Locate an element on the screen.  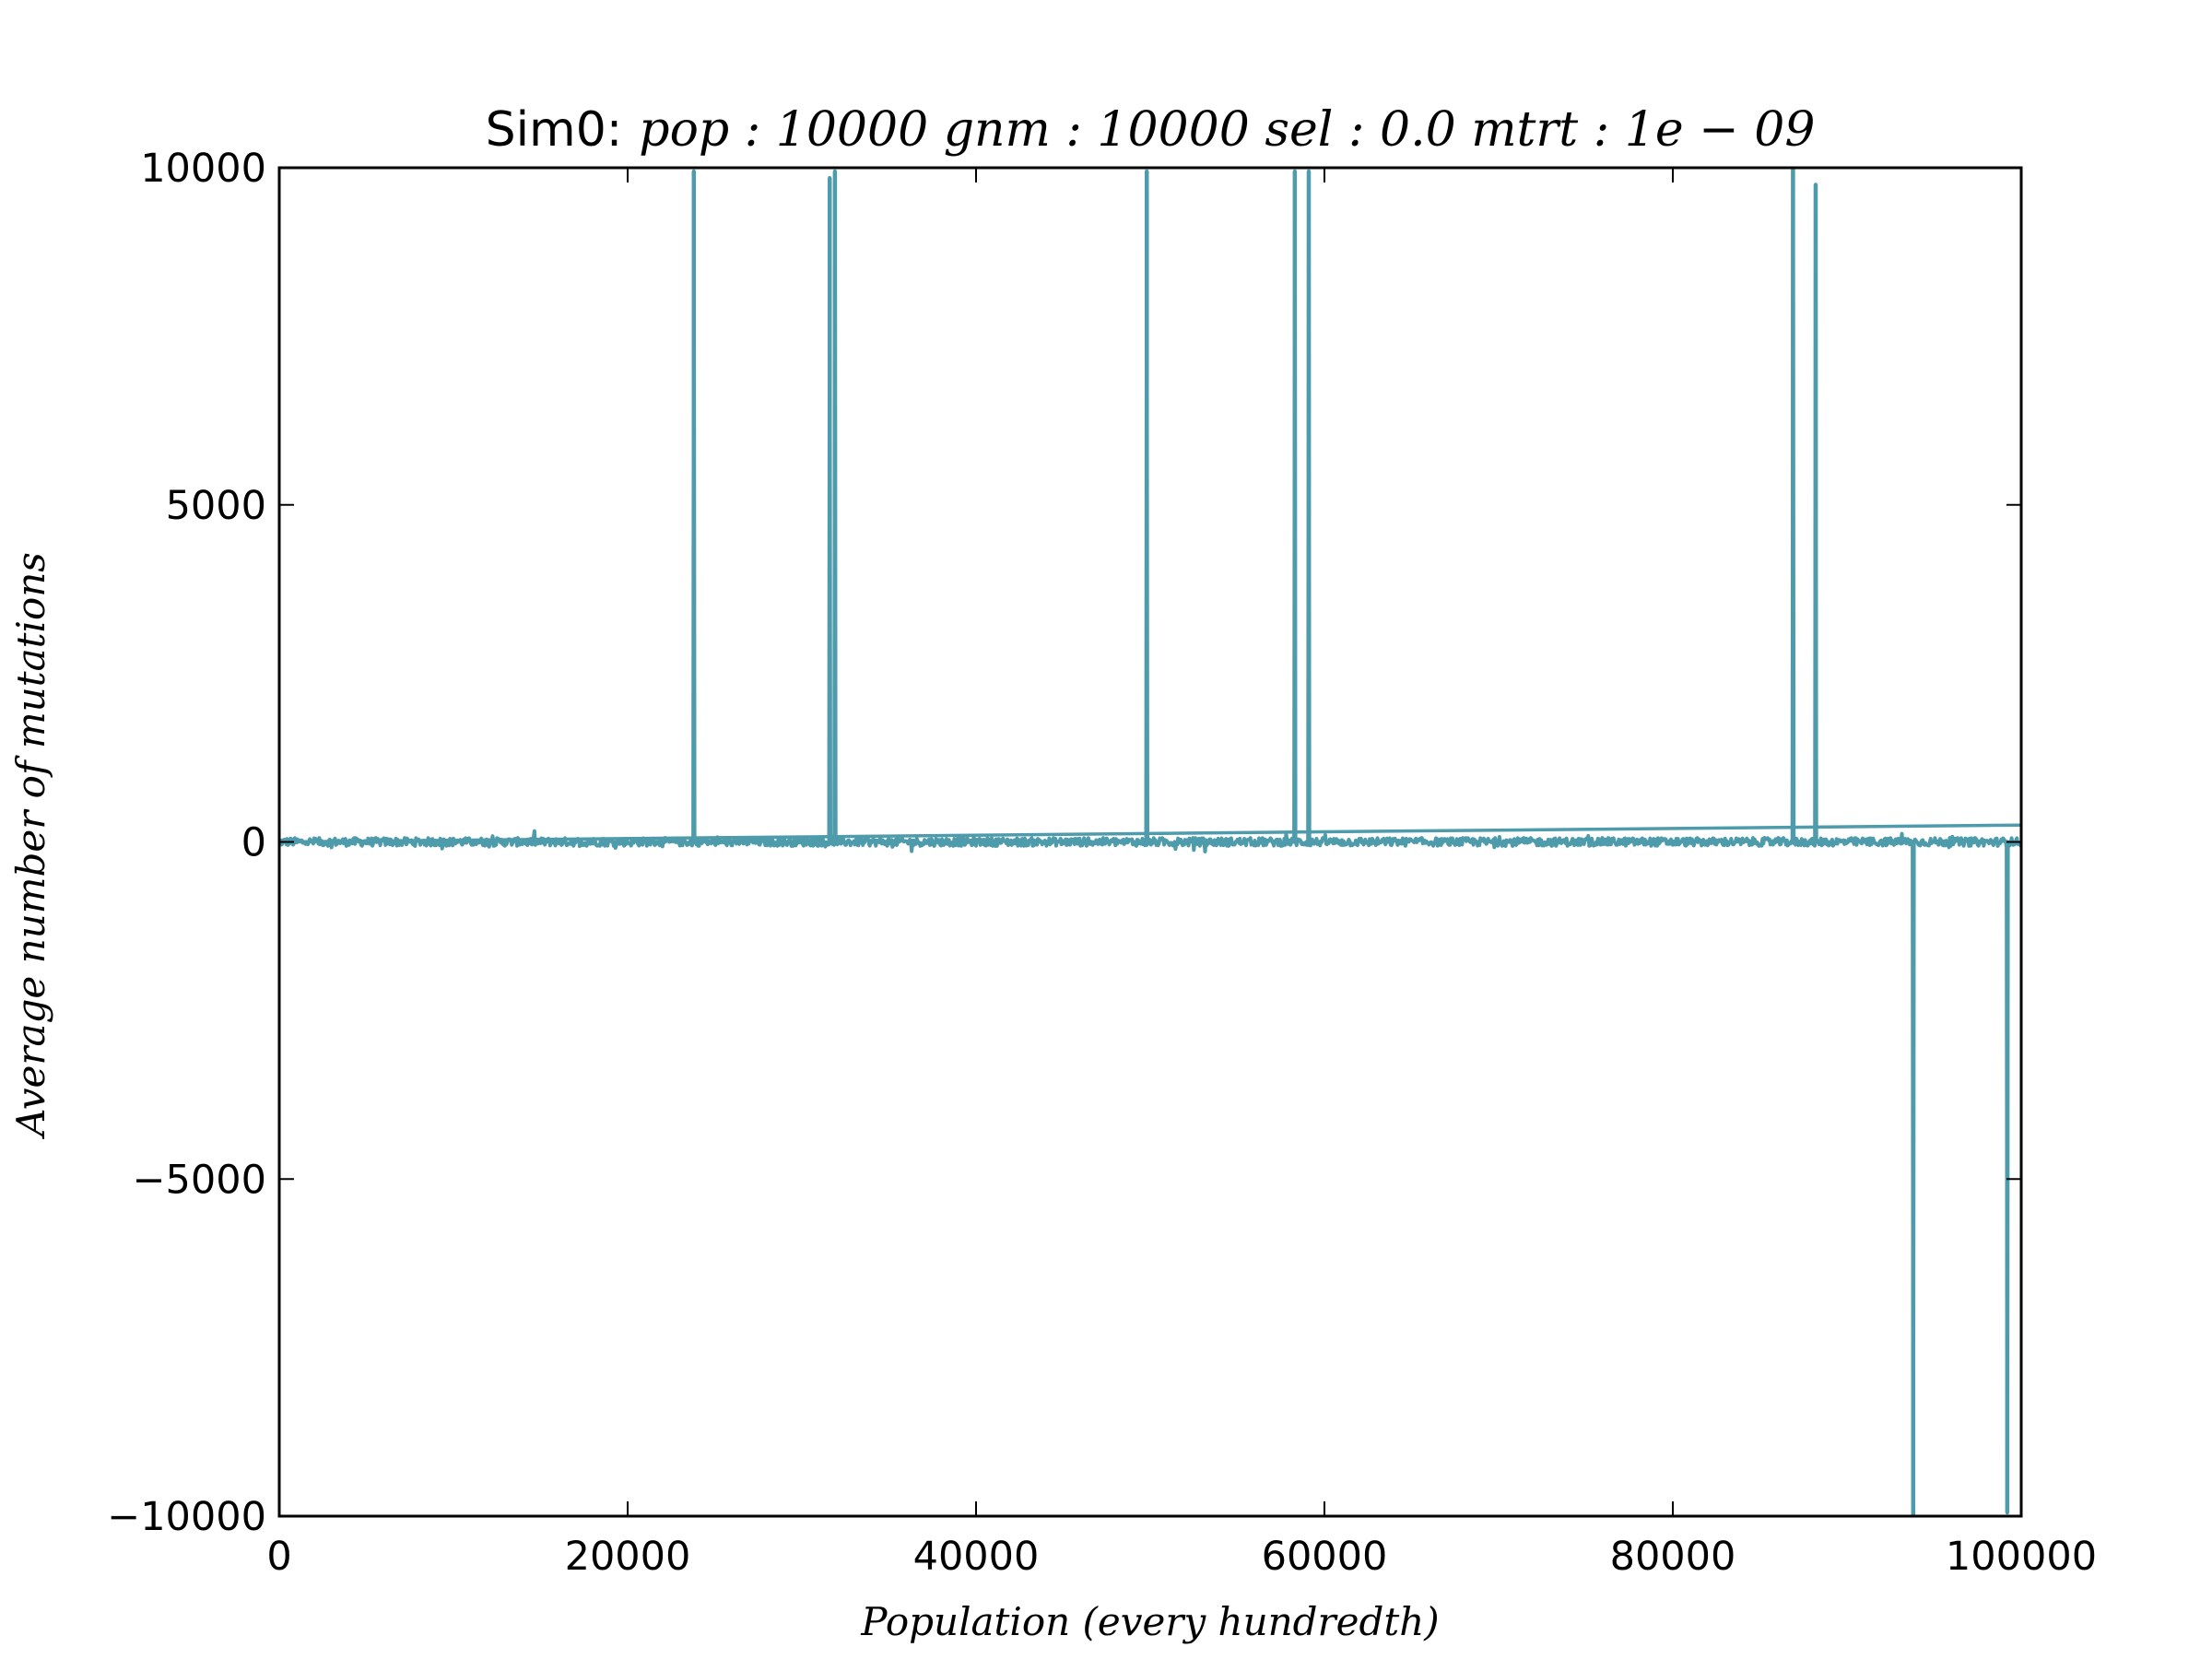
y-tick-label-1: 5000 is located at coordinates (216, 506).